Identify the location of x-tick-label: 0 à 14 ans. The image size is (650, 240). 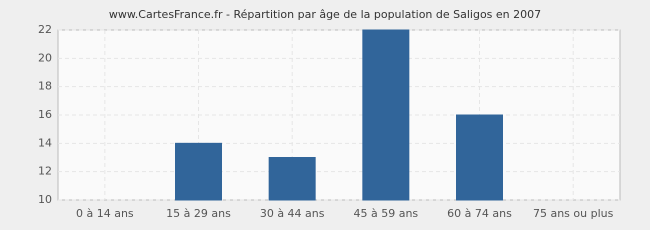
(105, 213).